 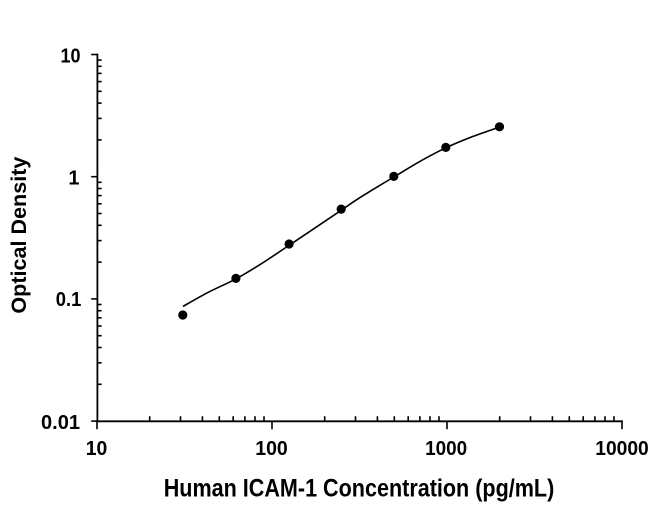 I want to click on svg-text: 1000, so click(x=446, y=449).